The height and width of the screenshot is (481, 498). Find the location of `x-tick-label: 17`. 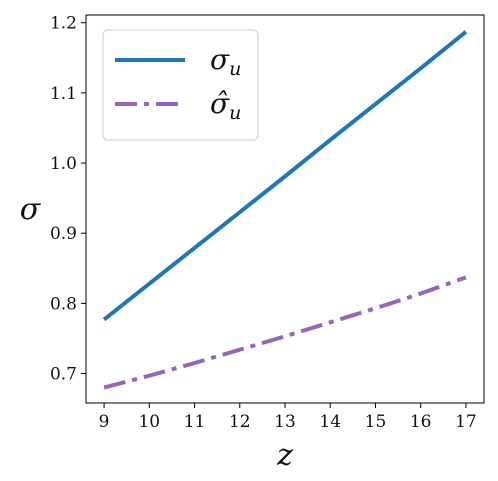

x-tick-label: 17 is located at coordinates (466, 422).